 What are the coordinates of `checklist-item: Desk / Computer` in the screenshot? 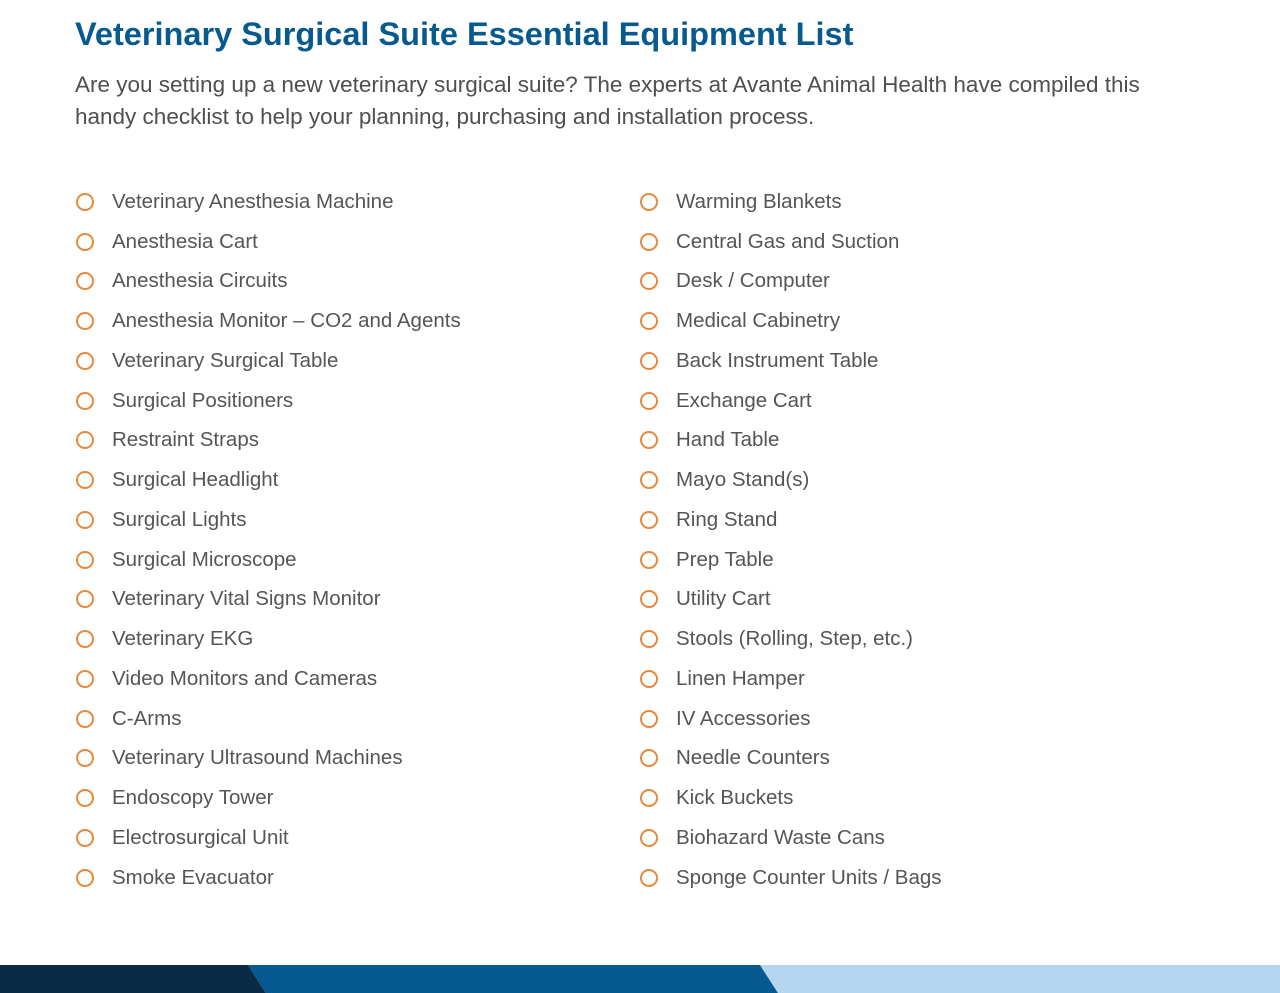 It's located at (791, 282).